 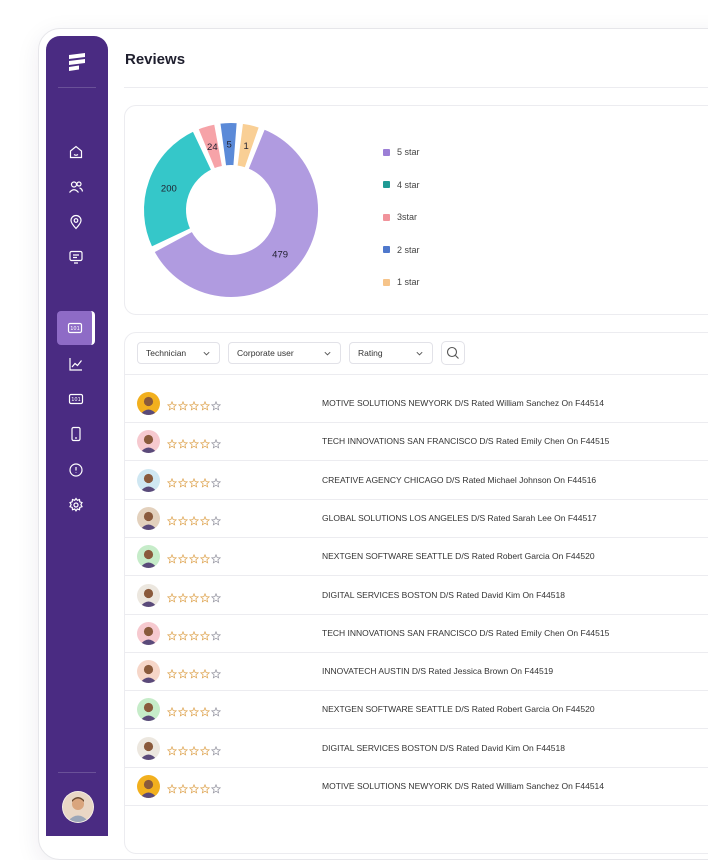 What do you see at coordinates (370, 353) in the screenshot?
I see `rating-filter-label: Rating` at bounding box center [370, 353].